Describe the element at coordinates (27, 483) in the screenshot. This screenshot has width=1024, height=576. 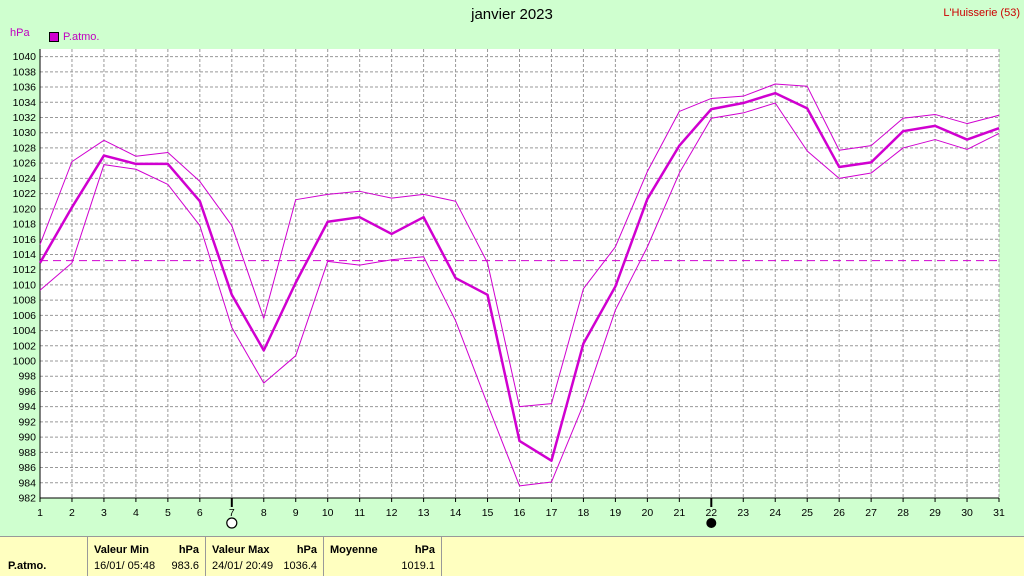
I see `y-tick-label: 984` at that location.